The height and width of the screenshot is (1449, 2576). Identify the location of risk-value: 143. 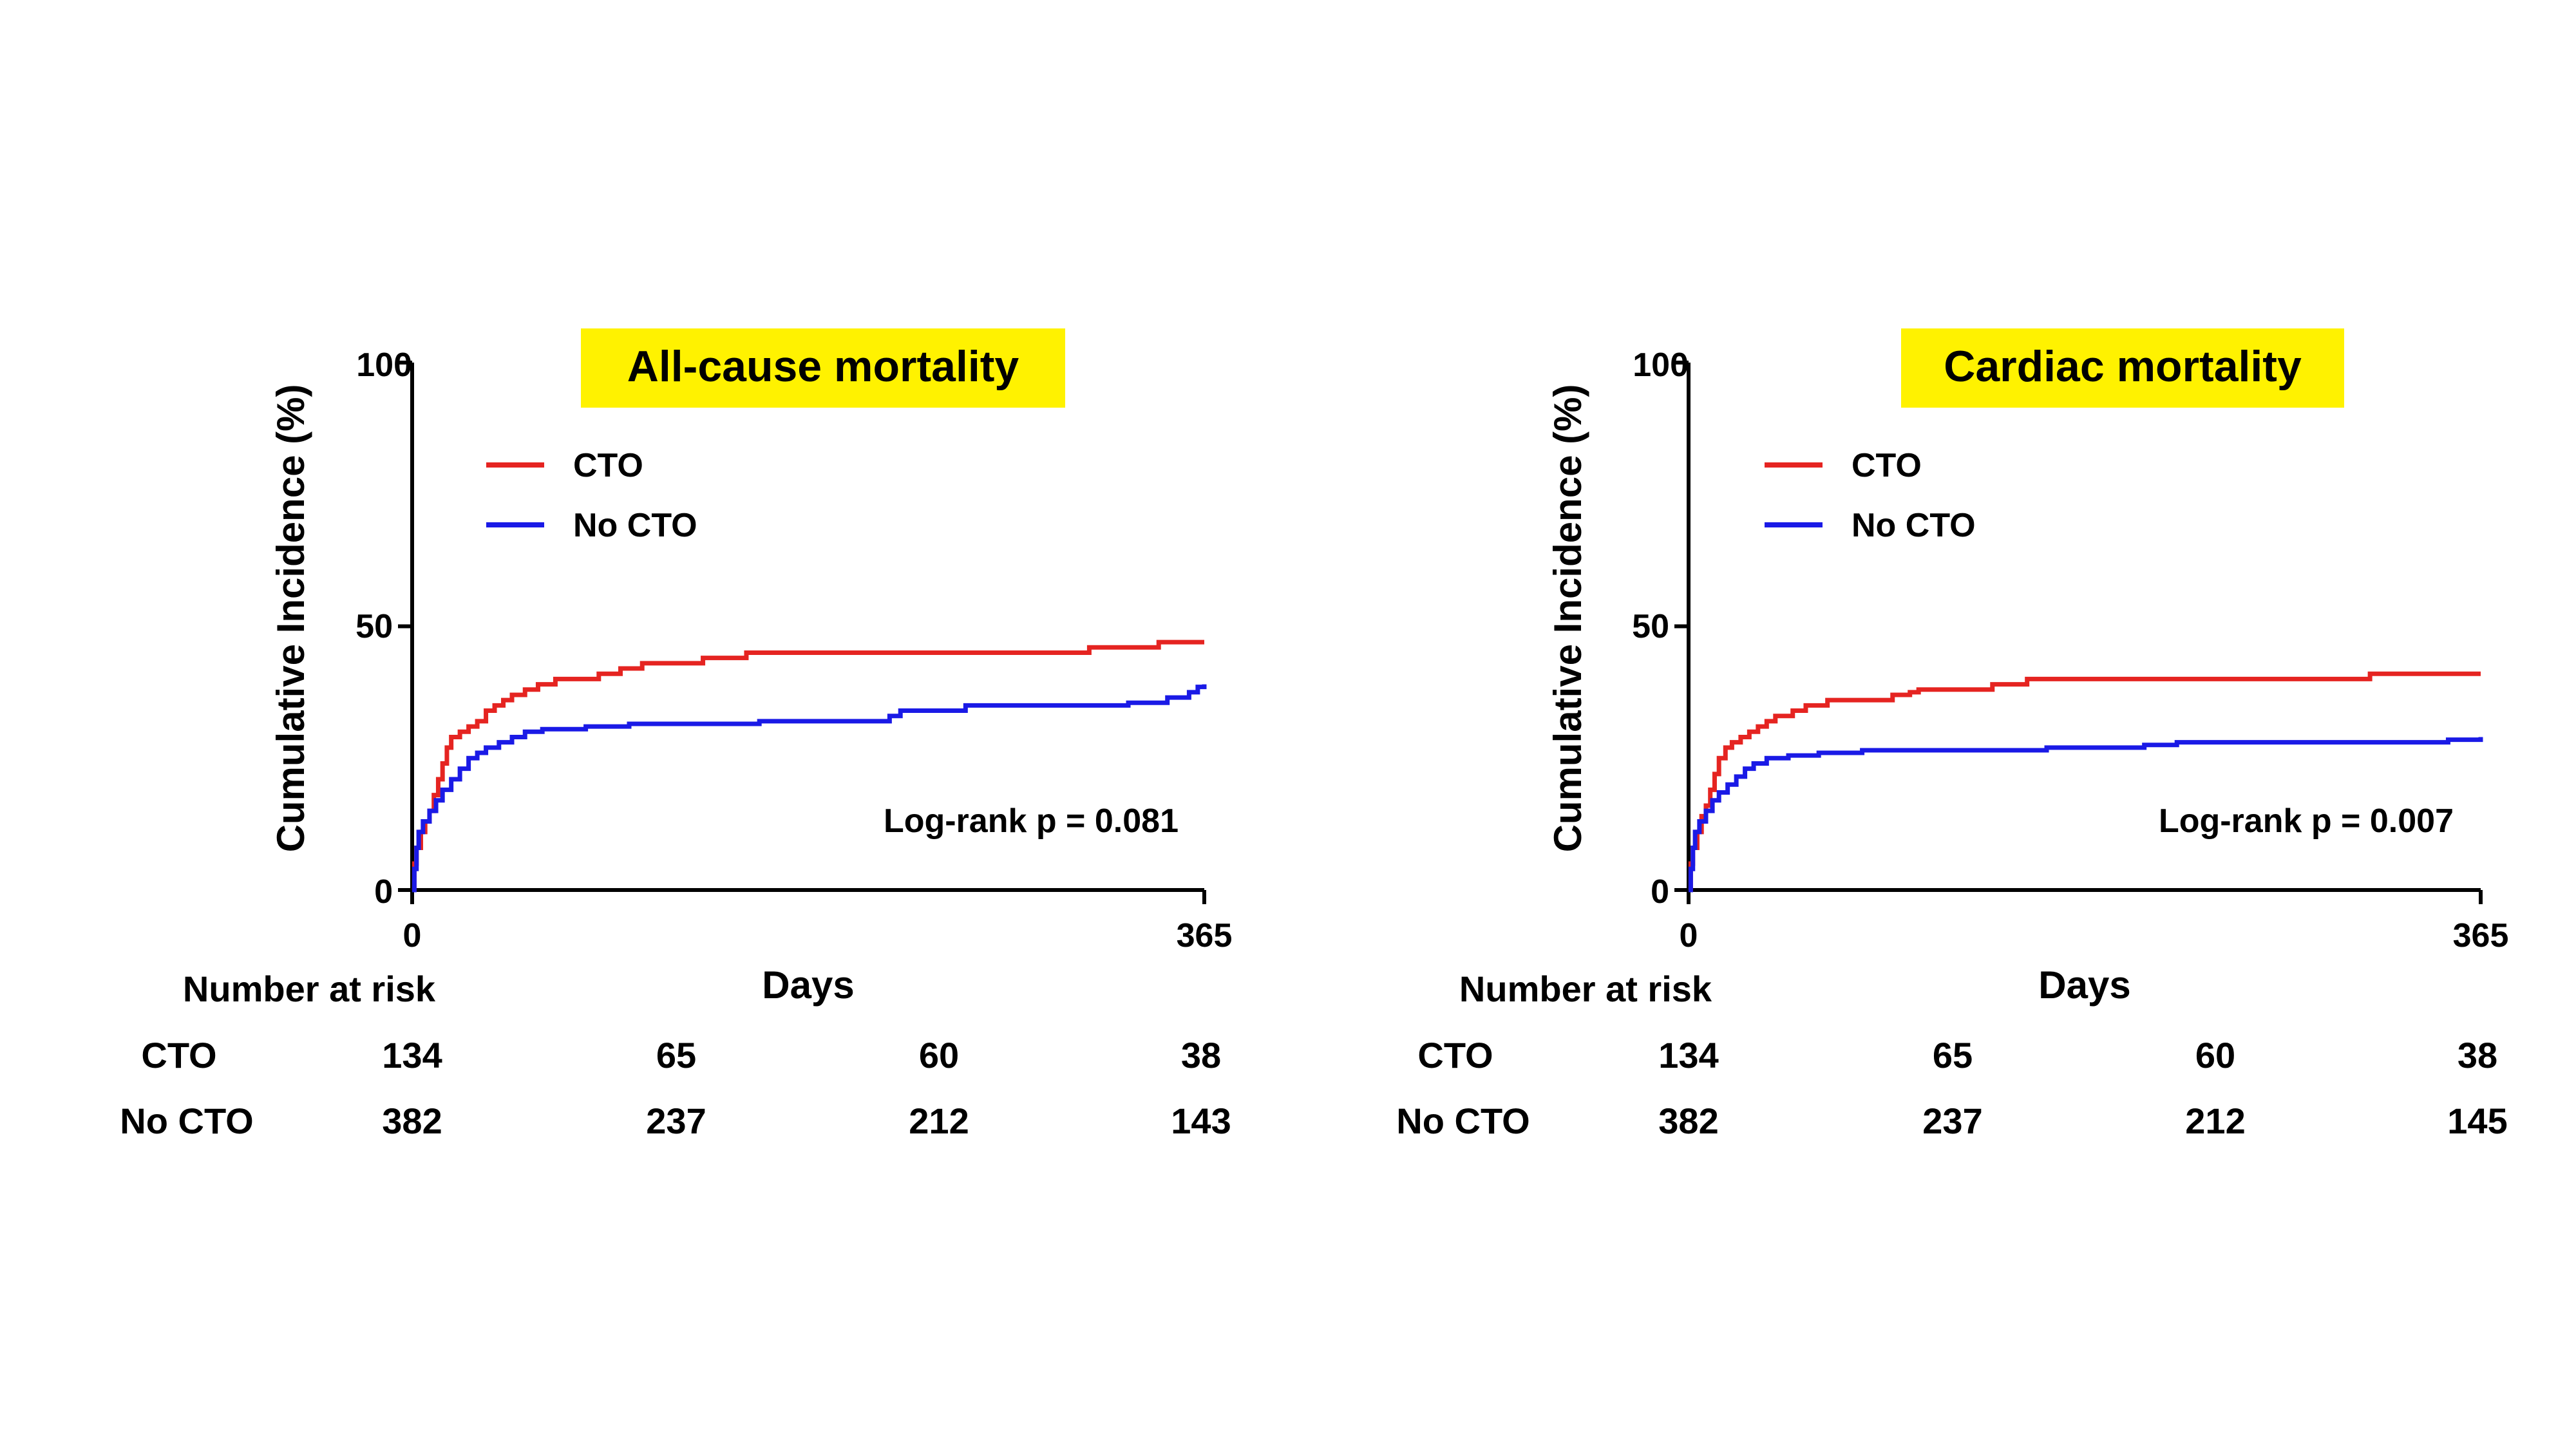
(1201, 1121).